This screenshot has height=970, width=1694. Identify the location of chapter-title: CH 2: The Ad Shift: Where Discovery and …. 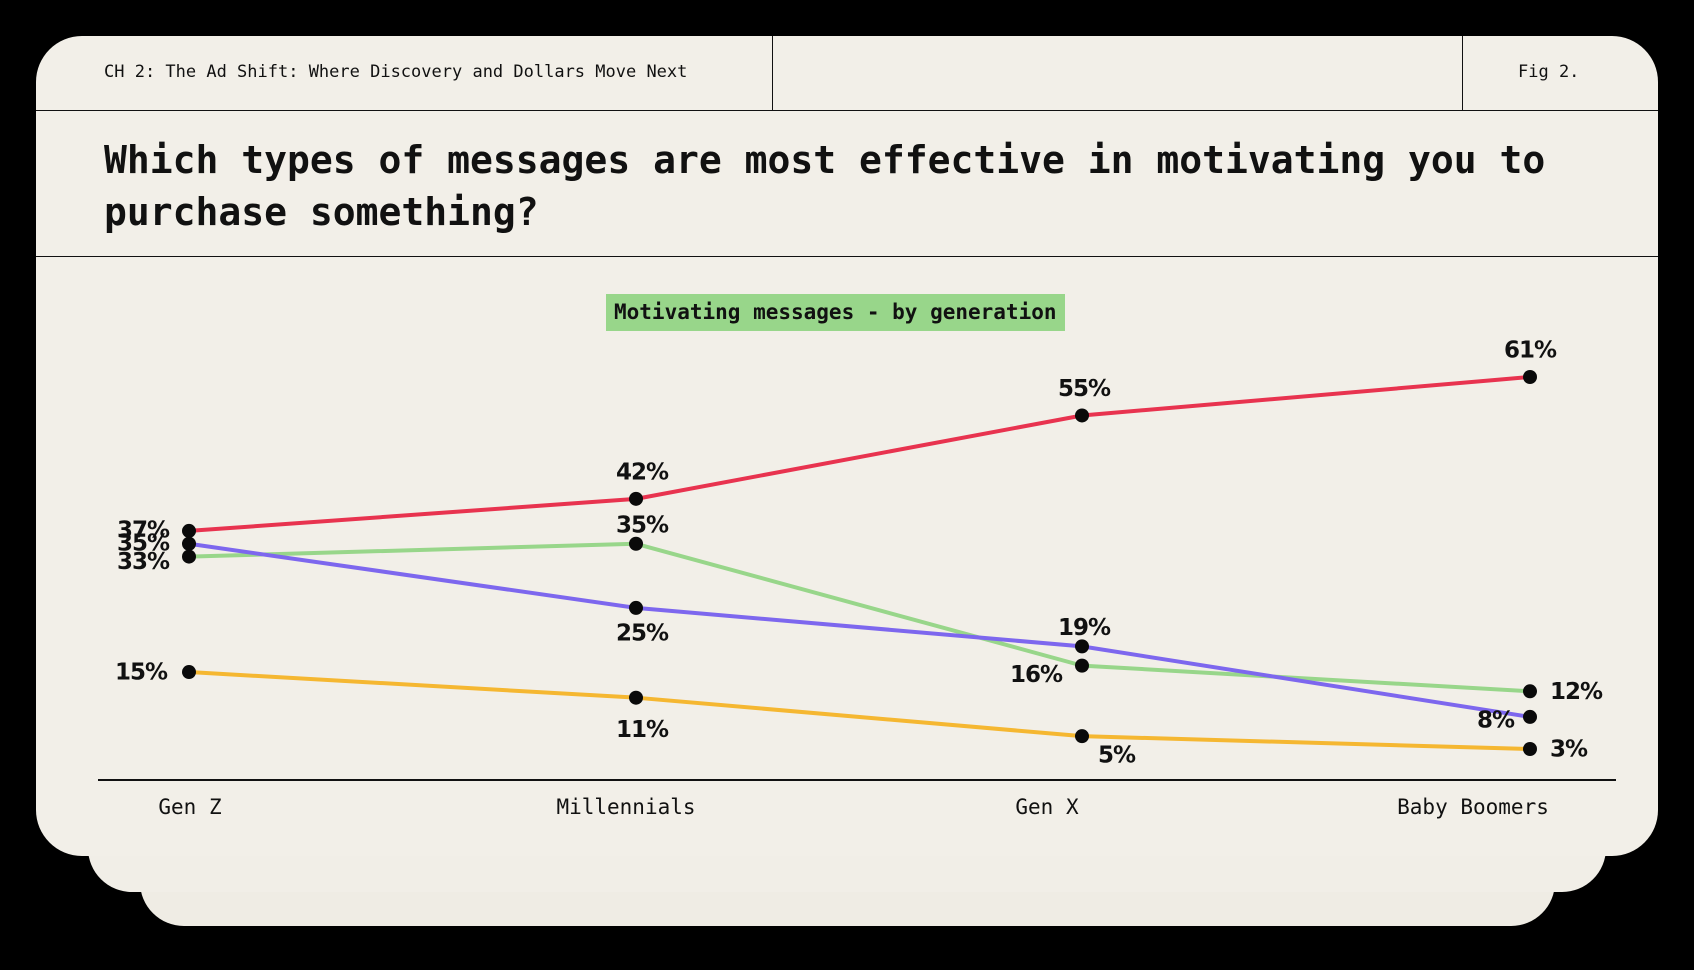
(396, 72).